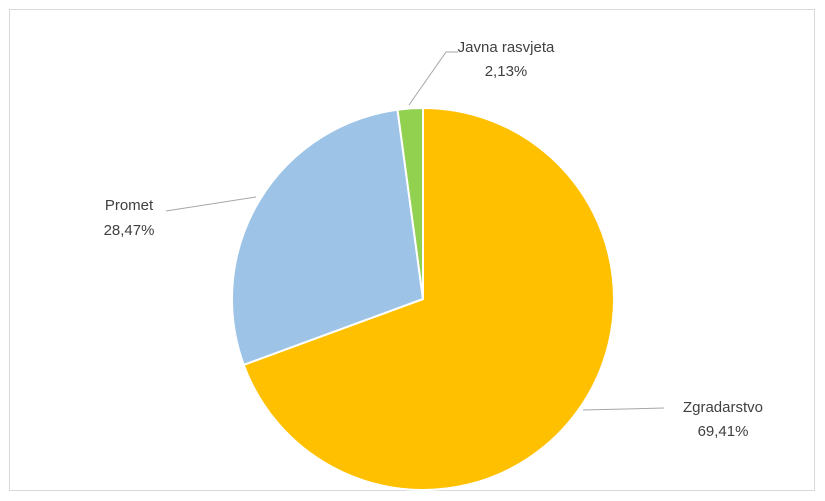 Image resolution: width=825 pixels, height=501 pixels. Describe the element at coordinates (623, 409) in the screenshot. I see `leader-line-zgradarstvo` at that location.